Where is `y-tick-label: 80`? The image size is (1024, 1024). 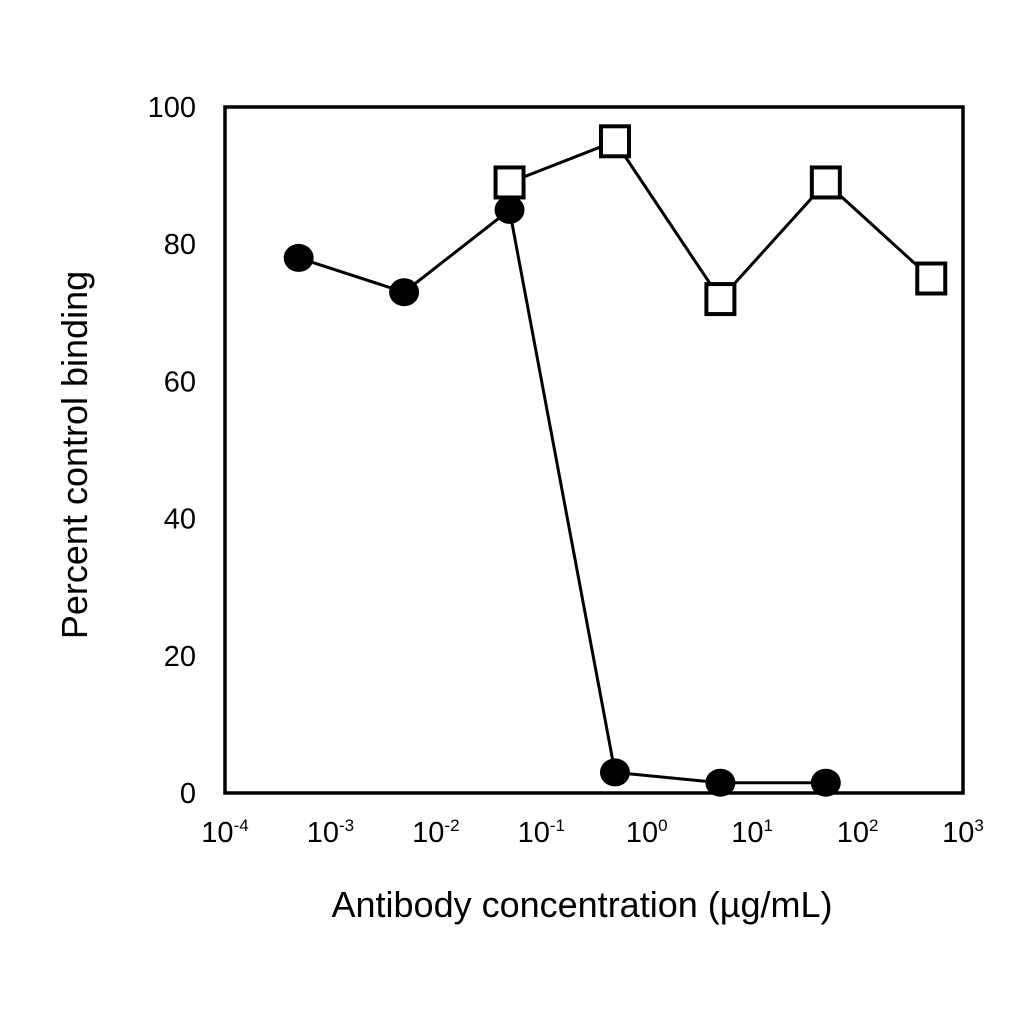
y-tick-label: 80 is located at coordinates (180, 245).